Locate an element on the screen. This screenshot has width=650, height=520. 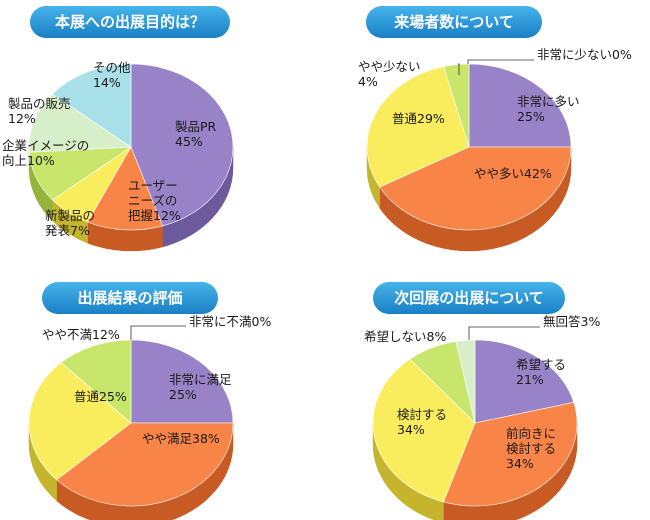
slice-label: 新製品の発表7% is located at coordinates (70, 223).